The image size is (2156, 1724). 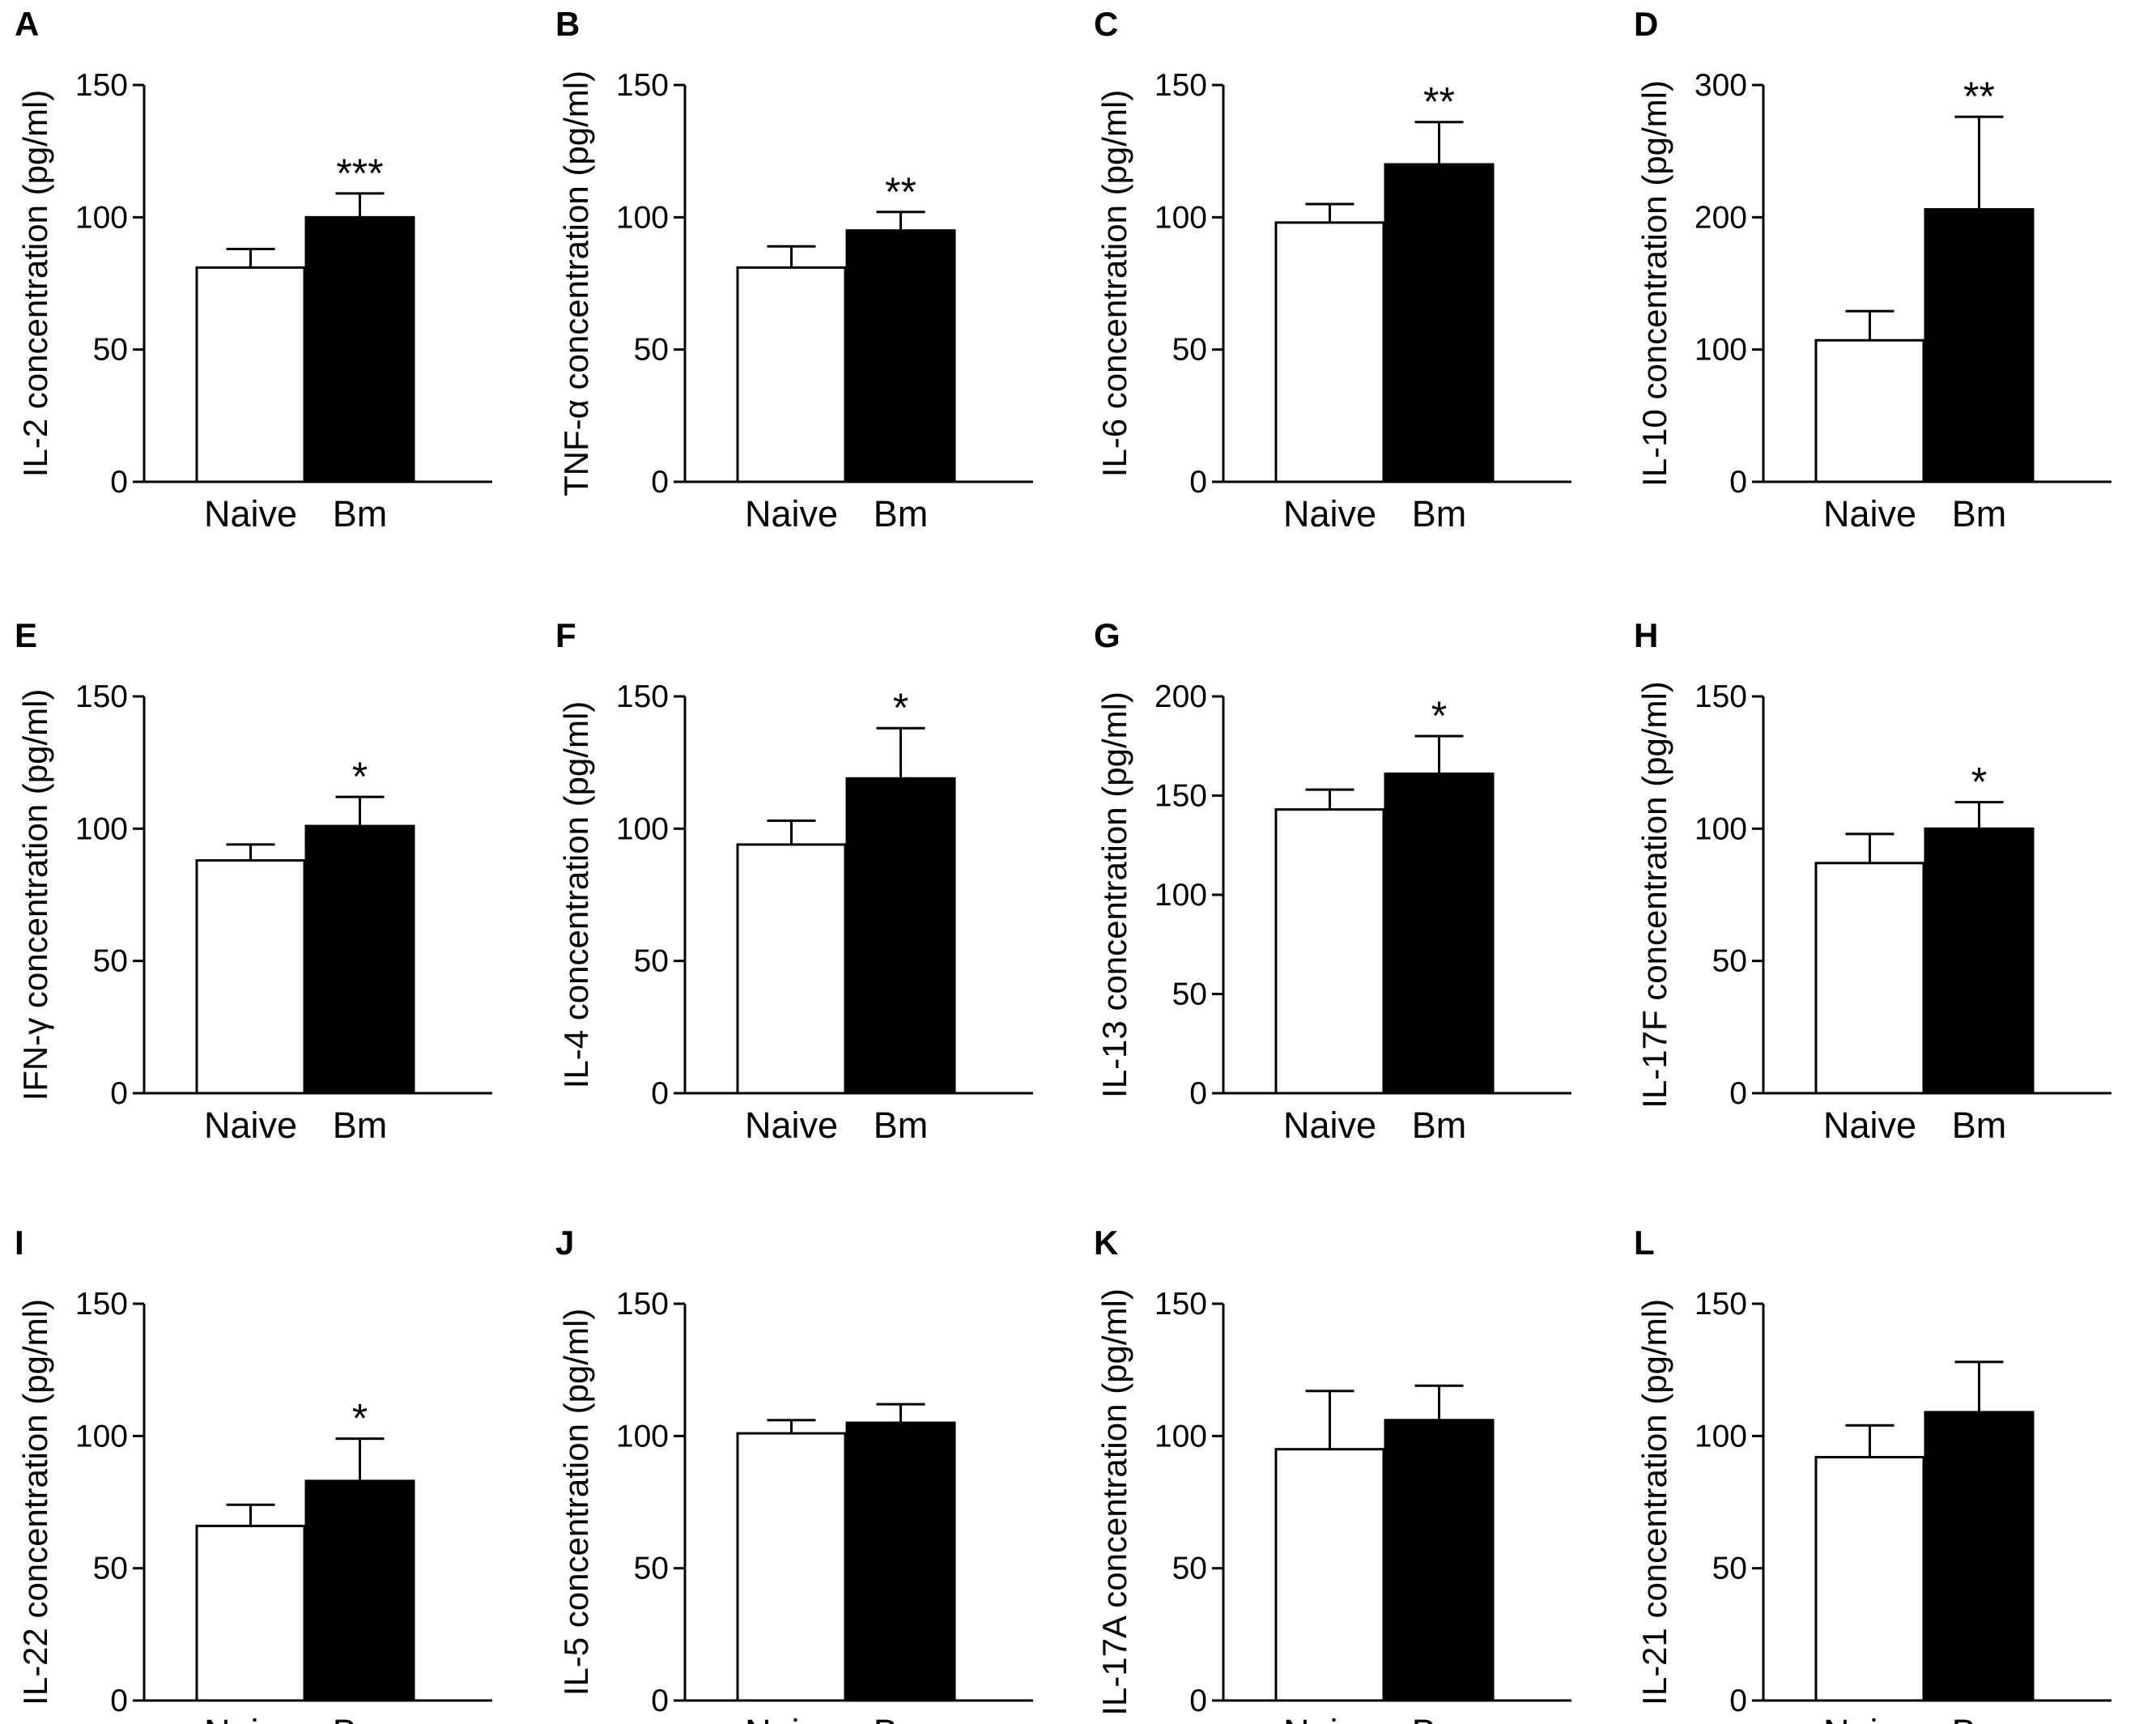 I want to click on significance-marker: ***, so click(x=359, y=173).